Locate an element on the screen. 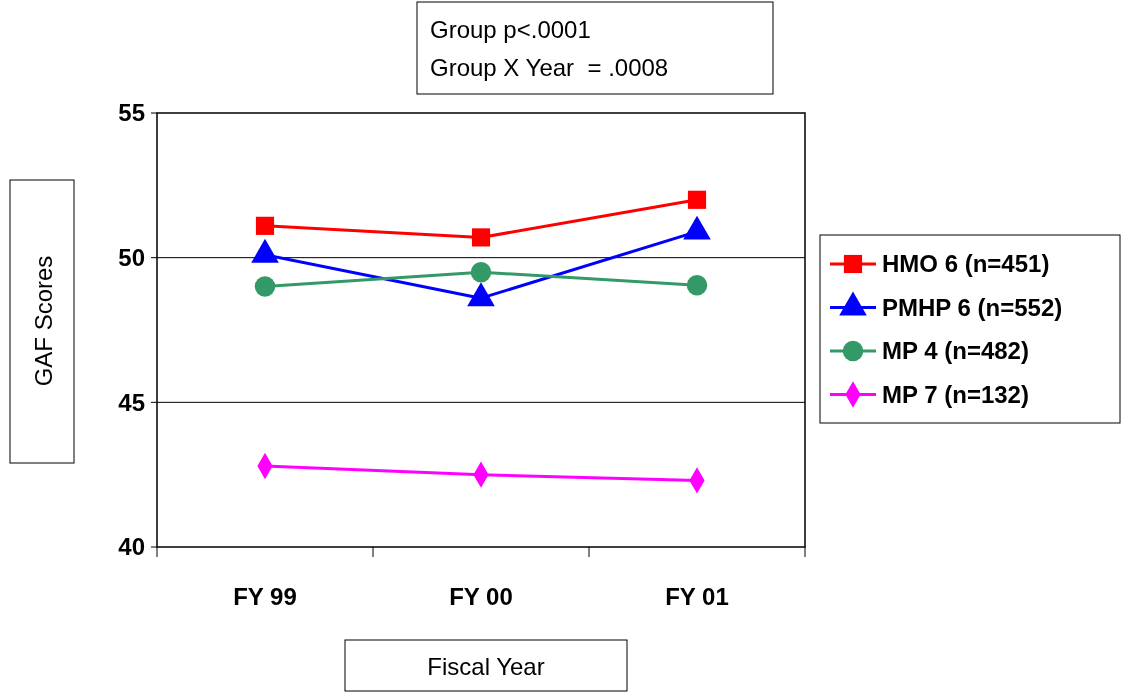 The height and width of the screenshot is (692, 1121). legend-label: PMHP 6 (n=552) is located at coordinates (972, 307).